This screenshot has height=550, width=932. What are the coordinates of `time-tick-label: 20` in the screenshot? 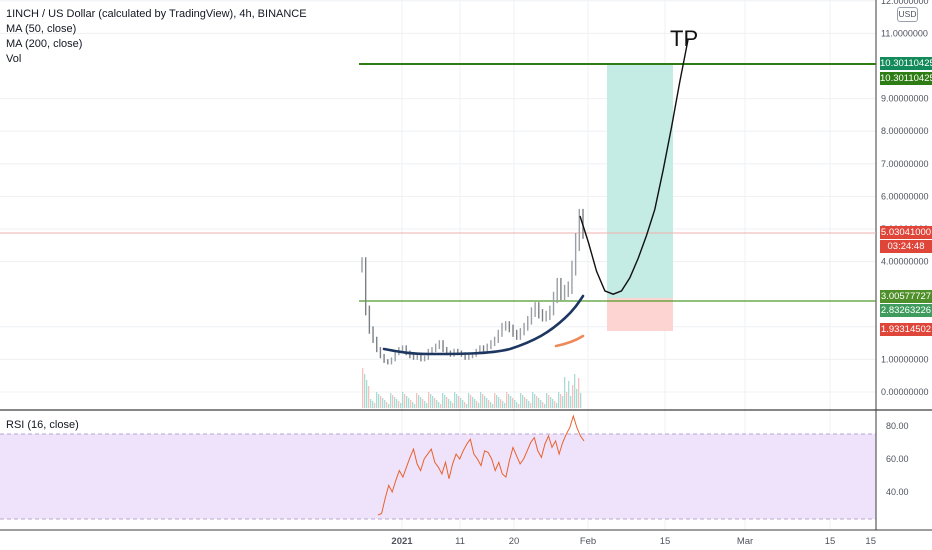 It's located at (514, 541).